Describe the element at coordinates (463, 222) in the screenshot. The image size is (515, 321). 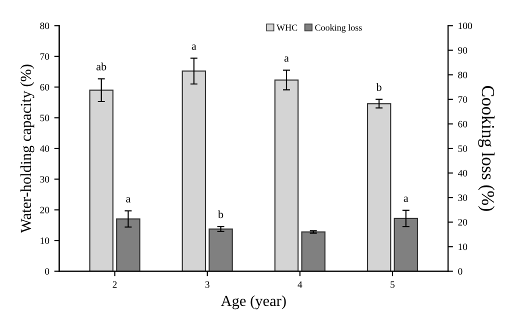
I see `y2-tick-label: 20` at that location.